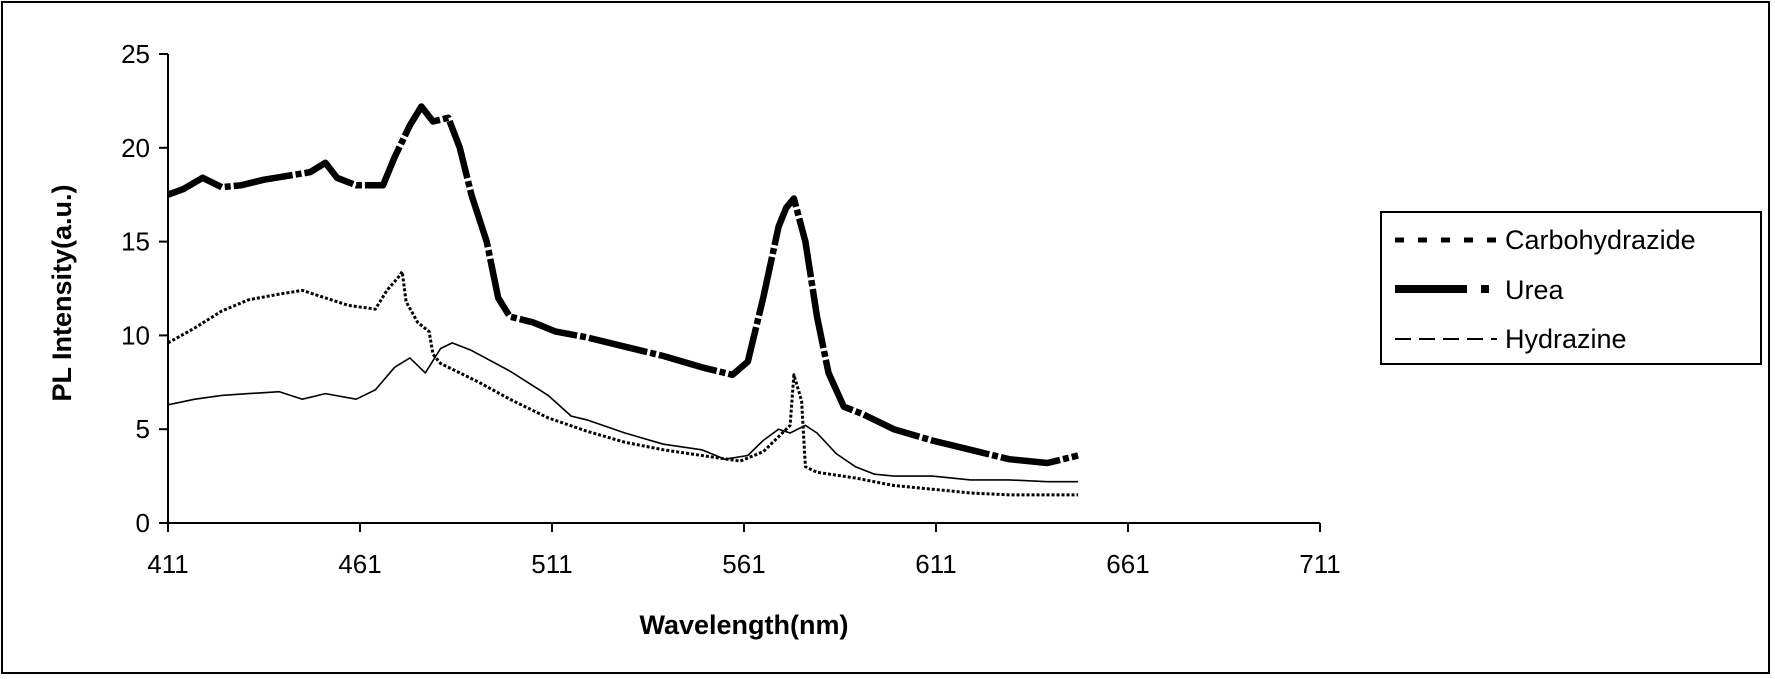 The width and height of the screenshot is (1775, 679). What do you see at coordinates (1319, 564) in the screenshot?
I see `x-tick-label: 711` at bounding box center [1319, 564].